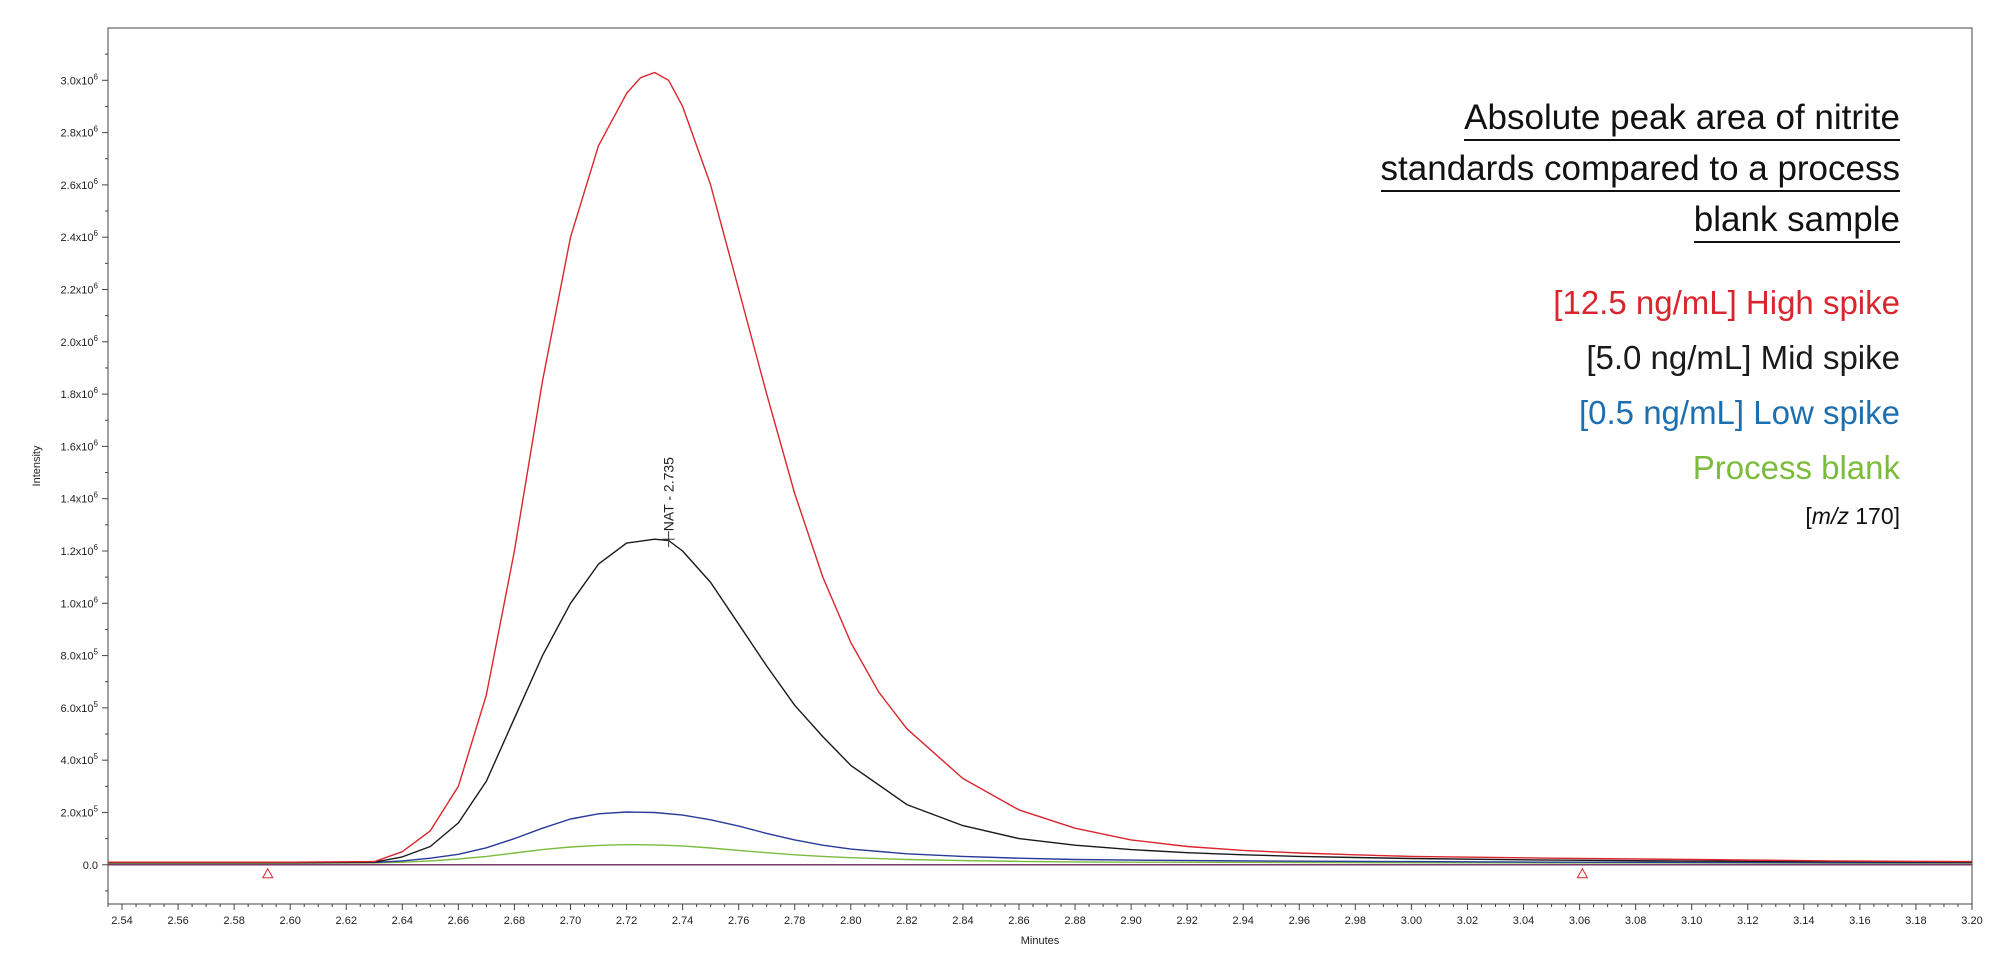 The width and height of the screenshot is (2000, 971). What do you see at coordinates (570, 921) in the screenshot?
I see `x-tick-label: 2.70` at bounding box center [570, 921].